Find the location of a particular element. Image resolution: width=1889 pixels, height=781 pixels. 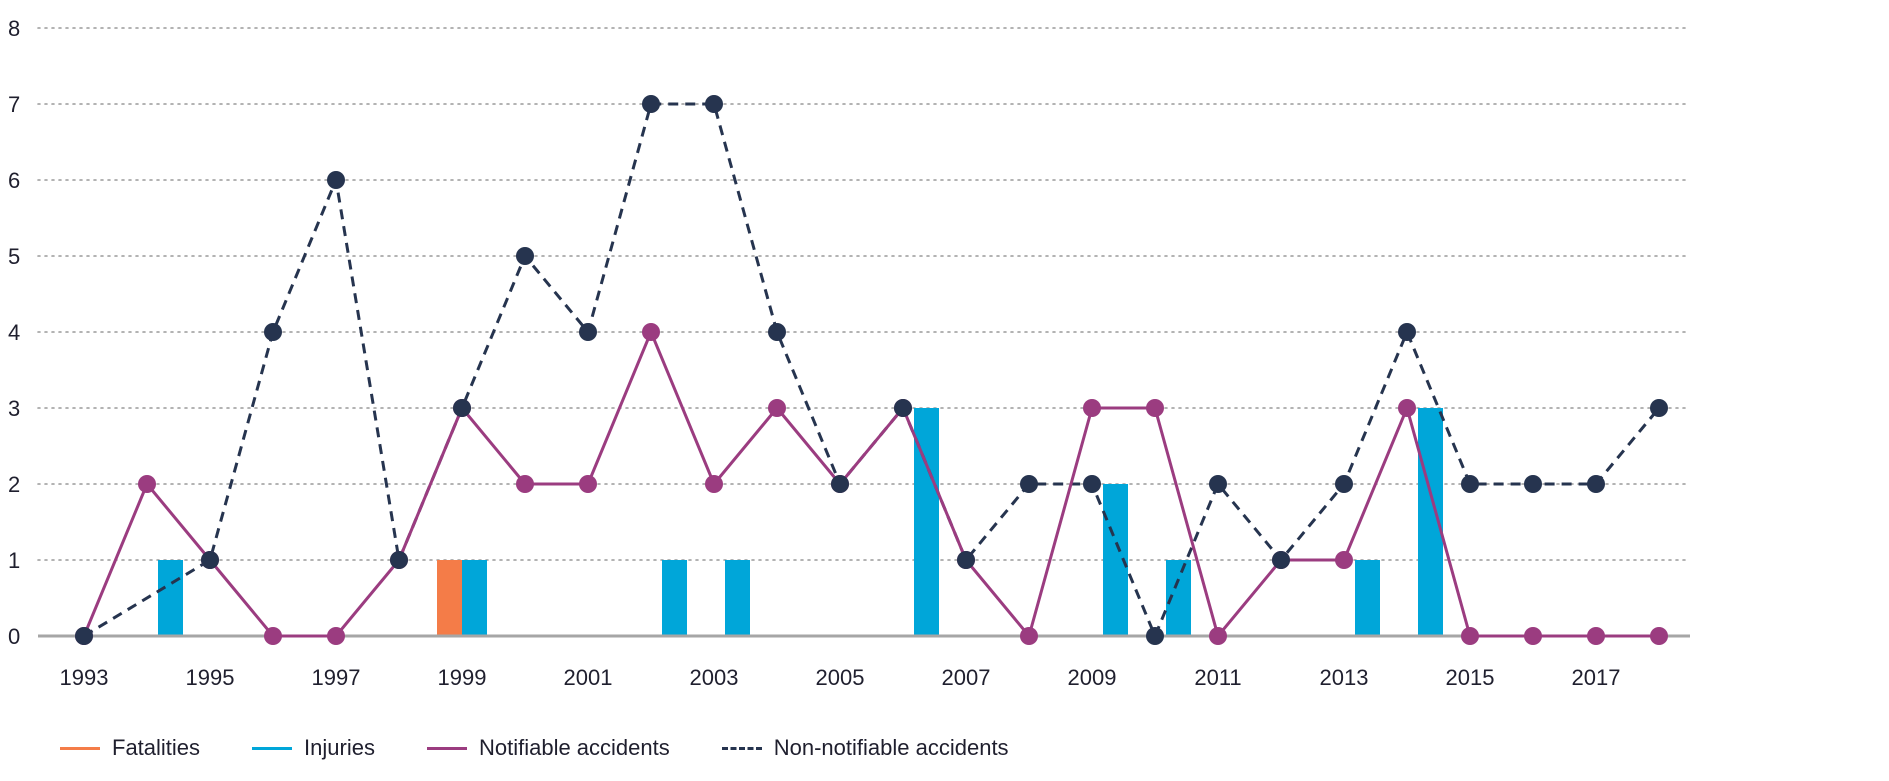

x-tick-label-1997: 1997 is located at coordinates (336, 677).